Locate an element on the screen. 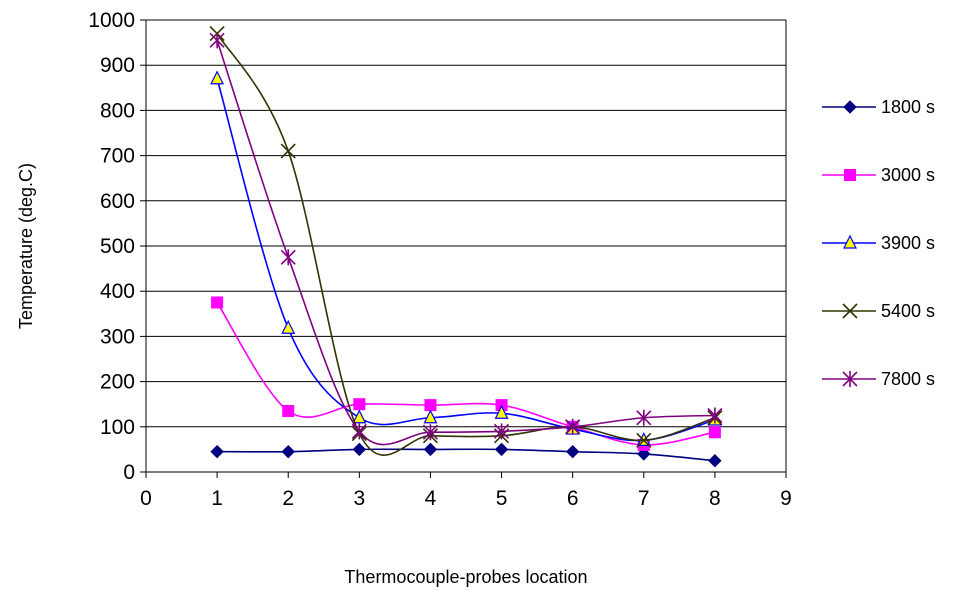 The width and height of the screenshot is (980, 591). x-tick-label: 7 is located at coordinates (644, 498).